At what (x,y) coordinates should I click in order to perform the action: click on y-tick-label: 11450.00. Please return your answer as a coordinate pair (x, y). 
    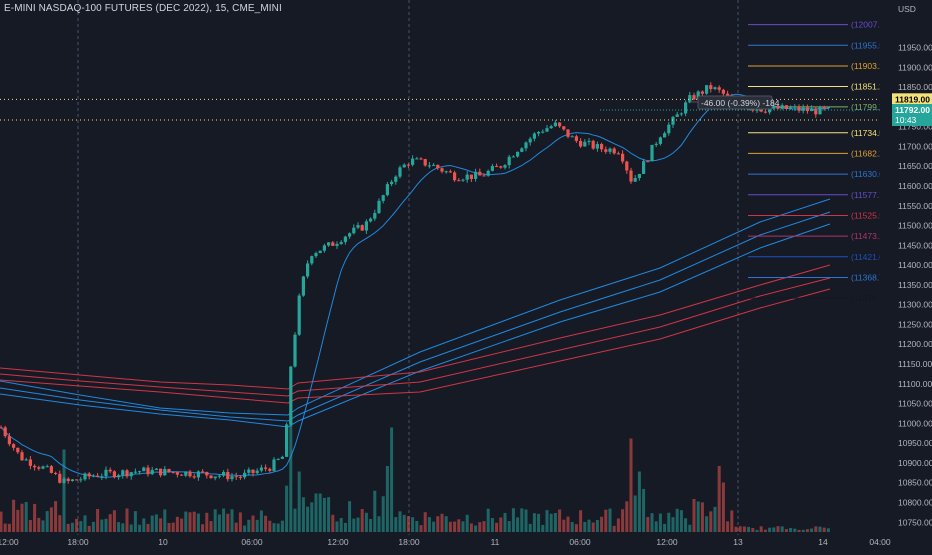
    Looking at the image, I should click on (915, 245).